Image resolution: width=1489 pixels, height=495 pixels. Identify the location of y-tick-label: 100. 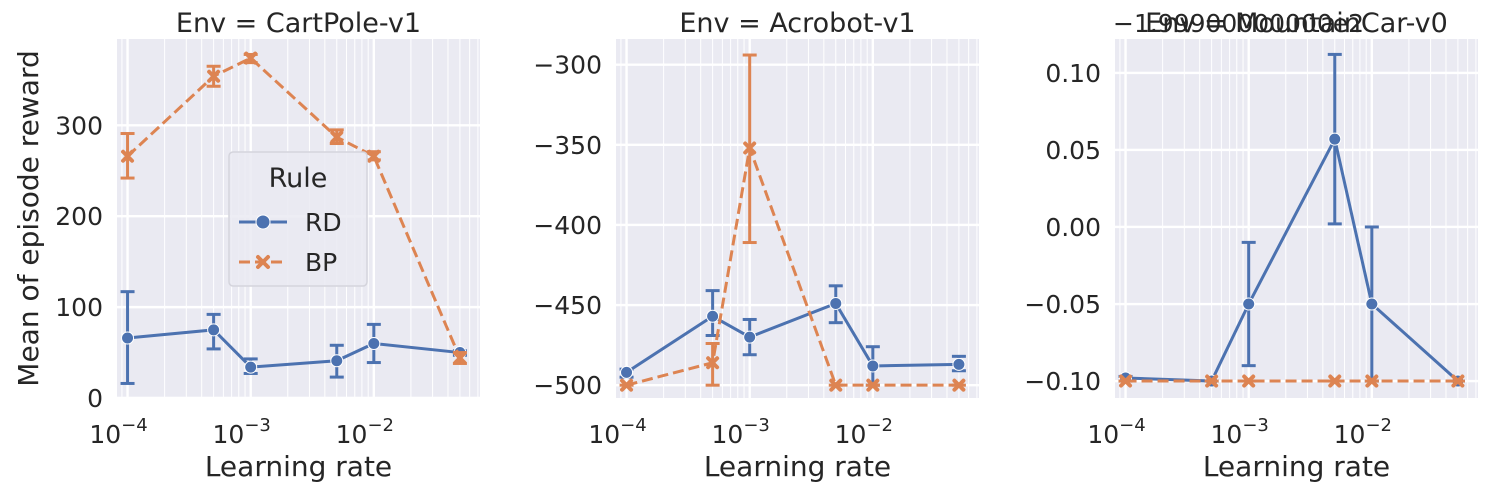
(79, 307).